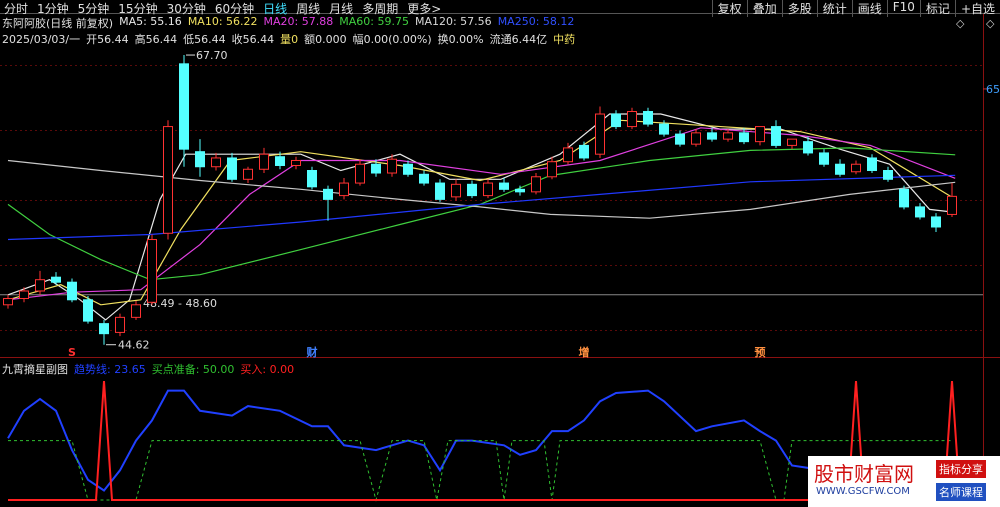 The height and width of the screenshot is (507, 1000). What do you see at coordinates (204, 39) in the screenshot?
I see `quote-field: 低56.44` at bounding box center [204, 39].